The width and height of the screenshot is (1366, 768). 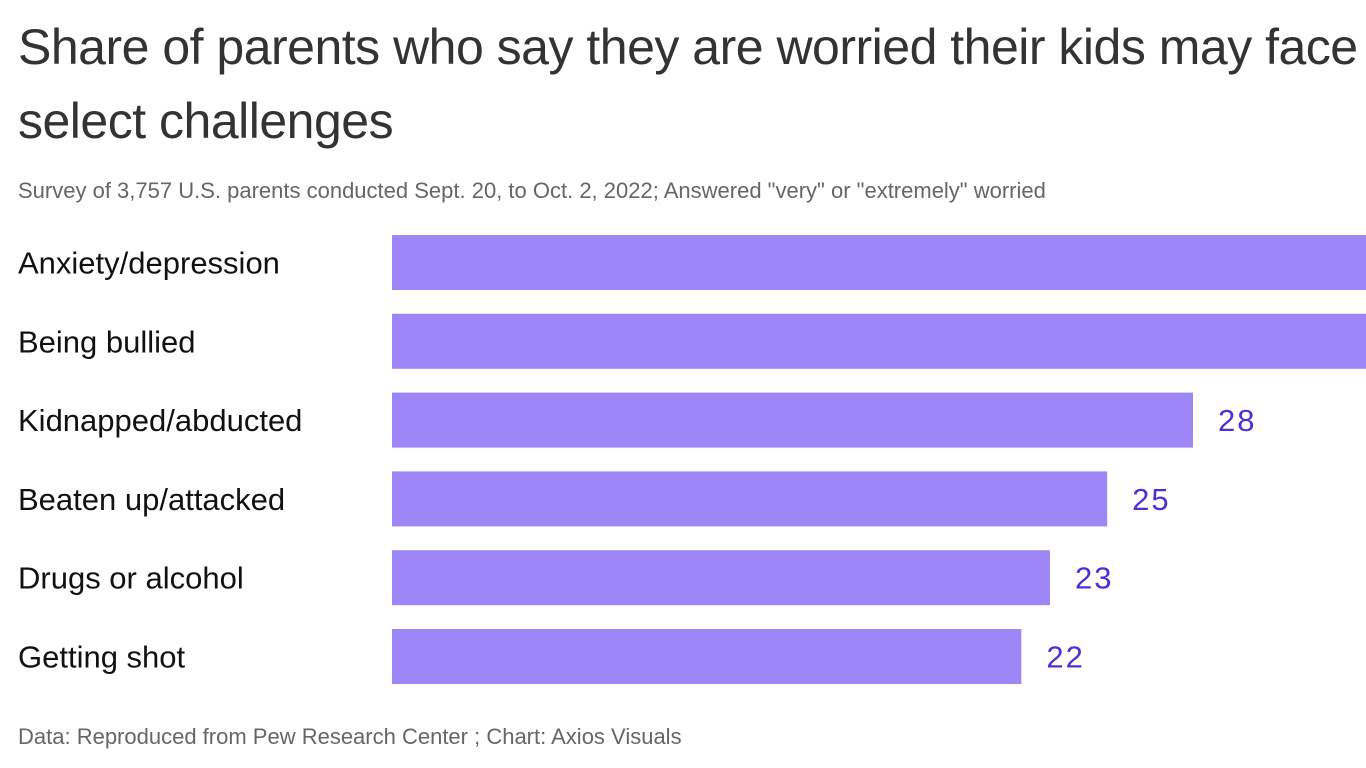 What do you see at coordinates (206, 121) in the screenshot?
I see `chart-title-line-2: select challenges` at bounding box center [206, 121].